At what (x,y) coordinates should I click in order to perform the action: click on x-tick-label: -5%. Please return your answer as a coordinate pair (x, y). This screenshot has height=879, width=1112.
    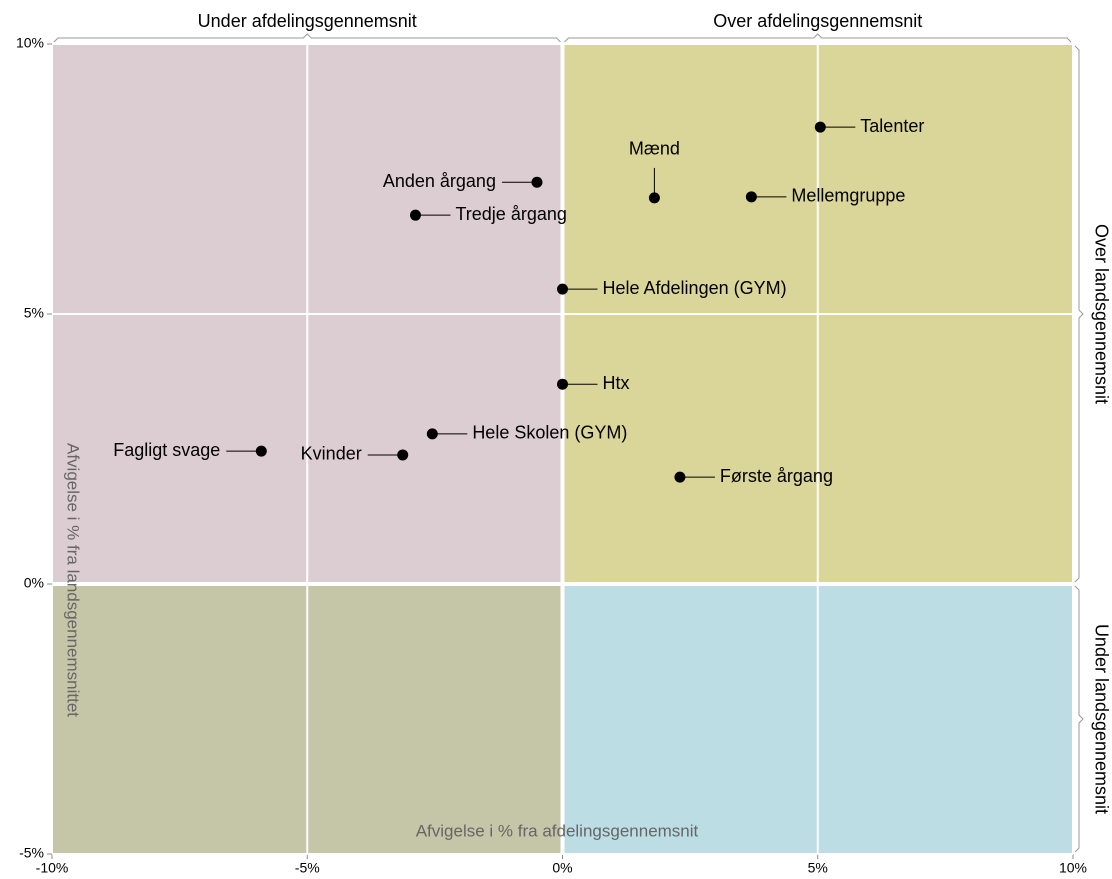
    Looking at the image, I should click on (307, 868).